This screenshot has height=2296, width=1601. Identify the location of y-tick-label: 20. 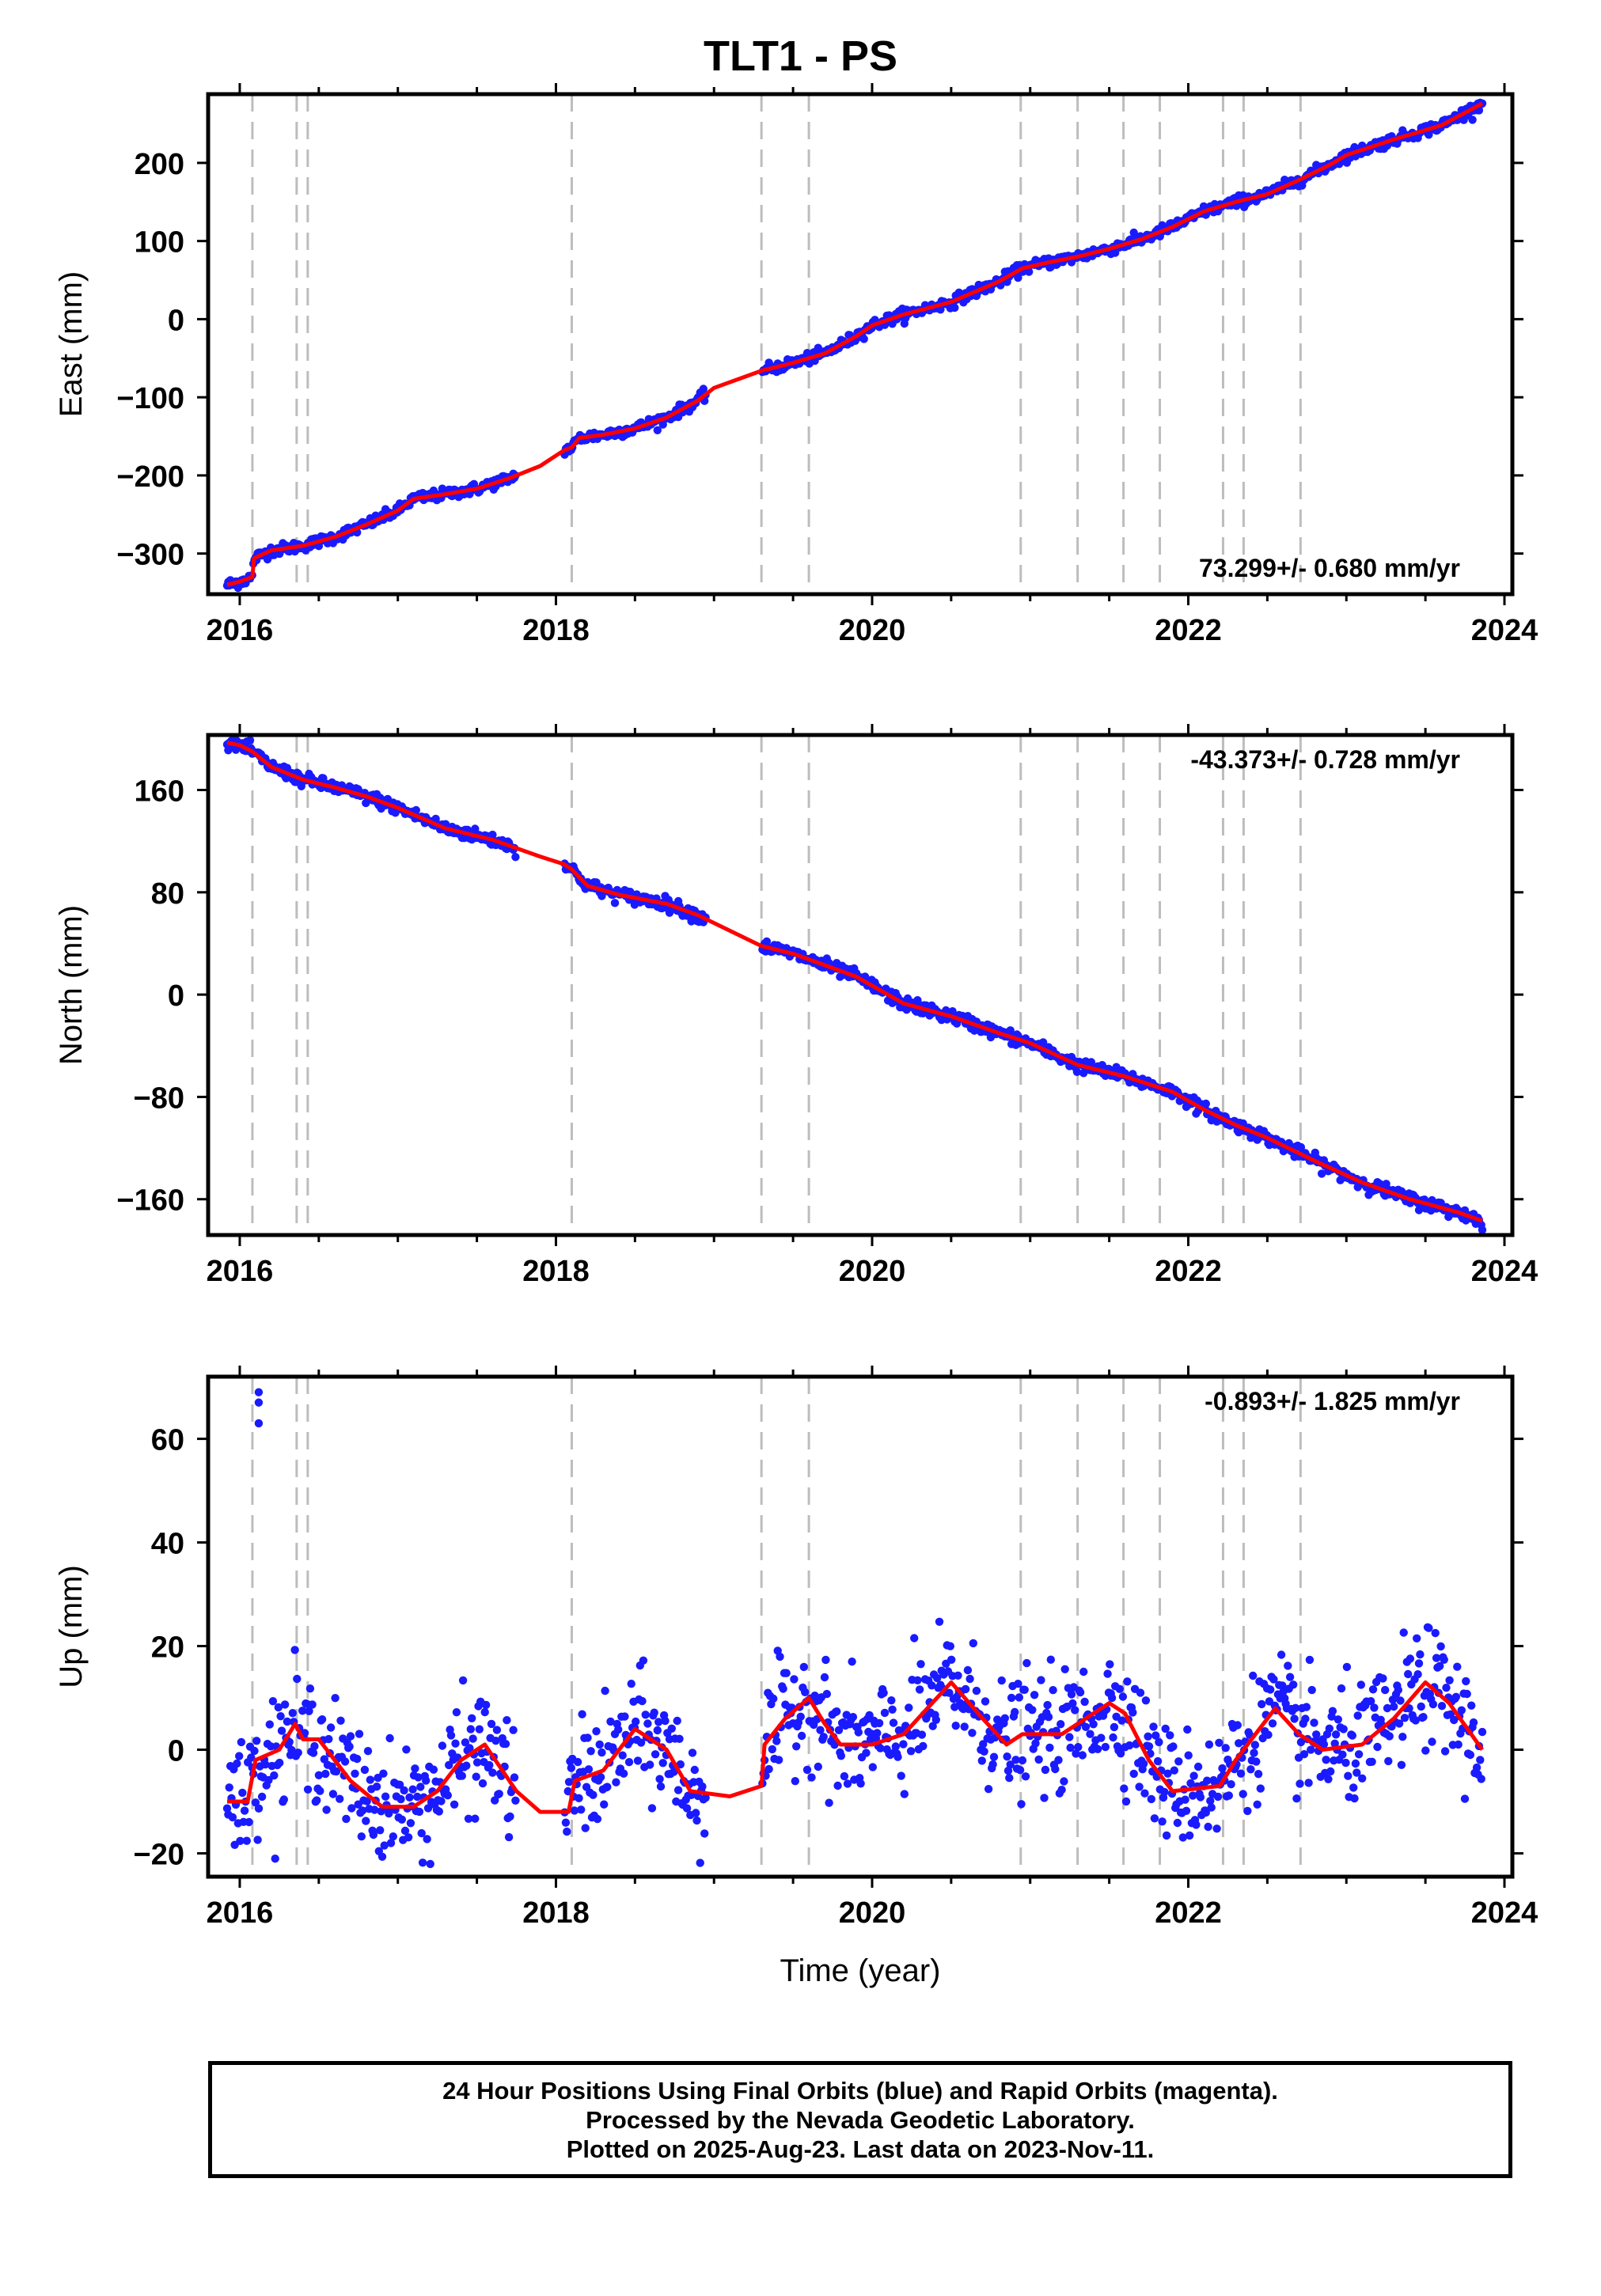
(168, 1648).